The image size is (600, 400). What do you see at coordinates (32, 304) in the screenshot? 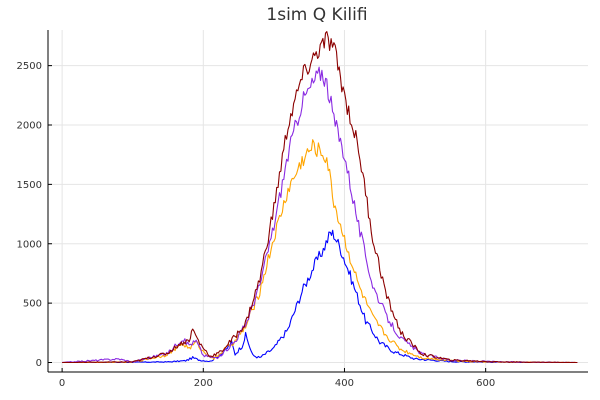
I see `y-tick-label: 500` at bounding box center [32, 304].